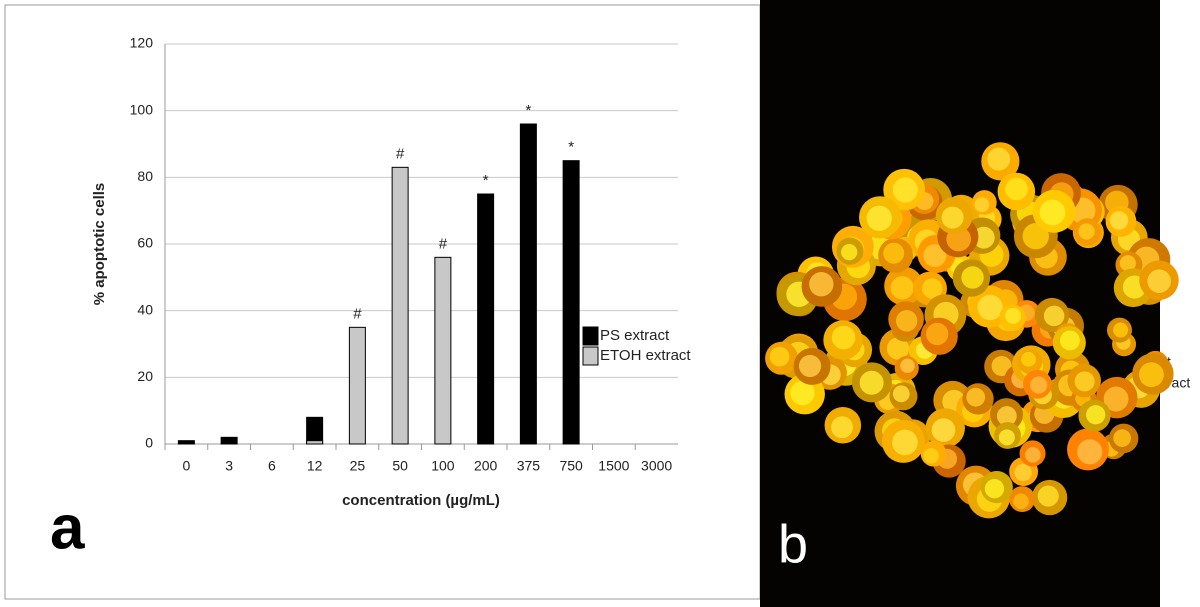 The image size is (1200, 607). What do you see at coordinates (145, 176) in the screenshot?
I see `y-tick-label: 80` at bounding box center [145, 176].